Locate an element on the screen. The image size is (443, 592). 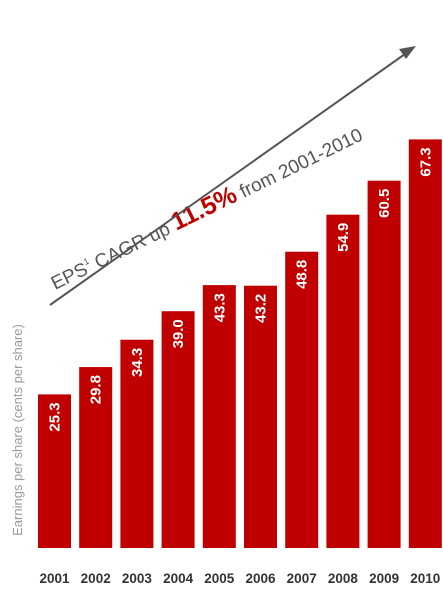
year-label-2009: 2009 is located at coordinates (384, 578).